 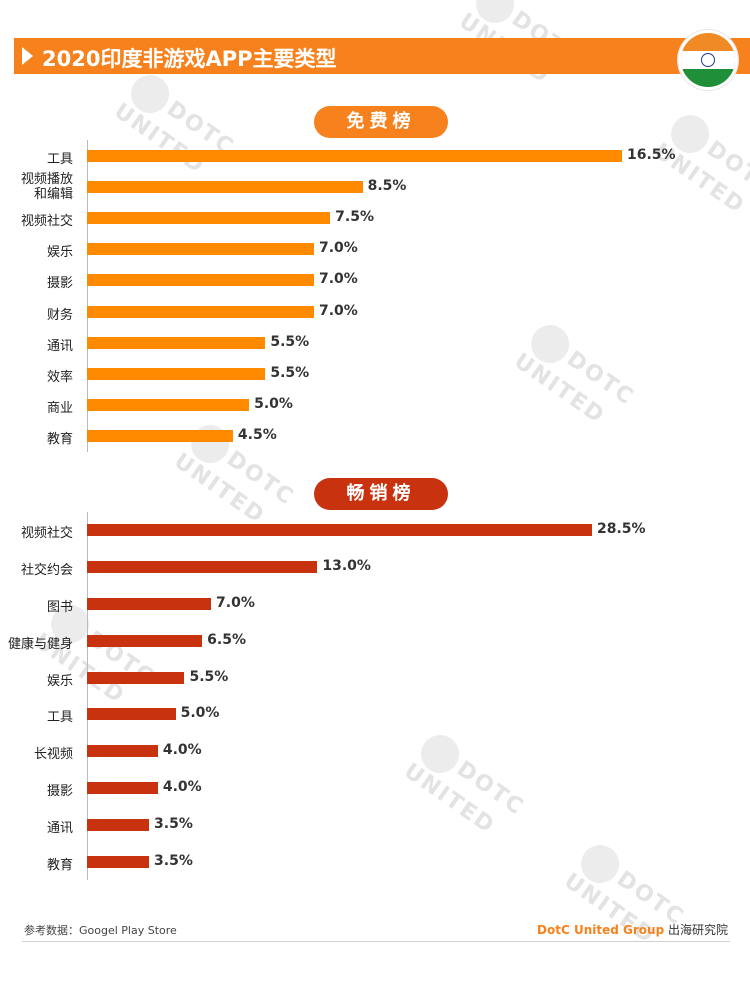 I want to click on data-label: 7.5%, so click(x=354, y=217).